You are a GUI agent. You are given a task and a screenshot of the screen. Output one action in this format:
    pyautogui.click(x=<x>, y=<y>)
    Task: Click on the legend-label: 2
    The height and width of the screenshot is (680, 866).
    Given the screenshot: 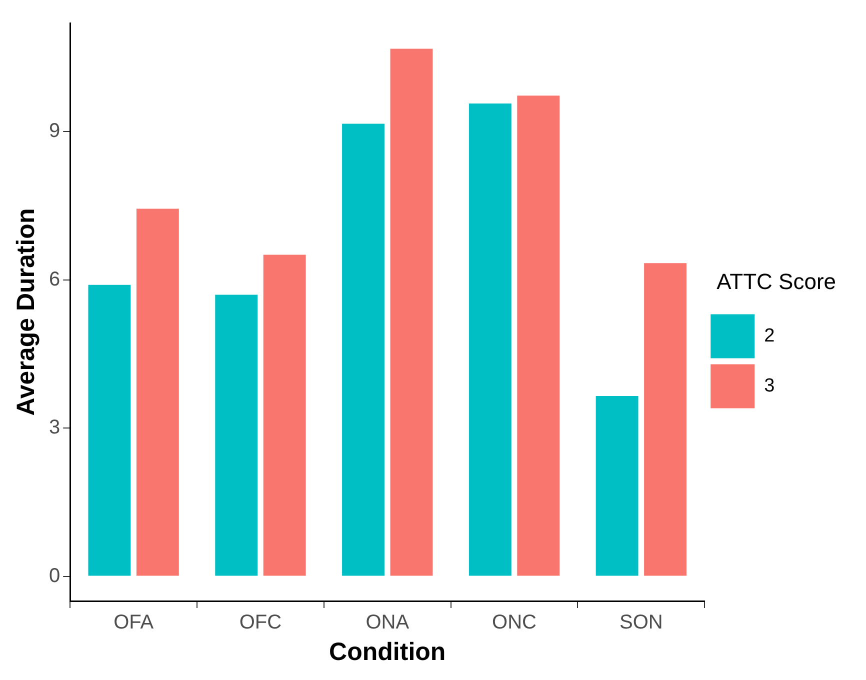 What is the action you would take?
    pyautogui.click(x=769, y=335)
    